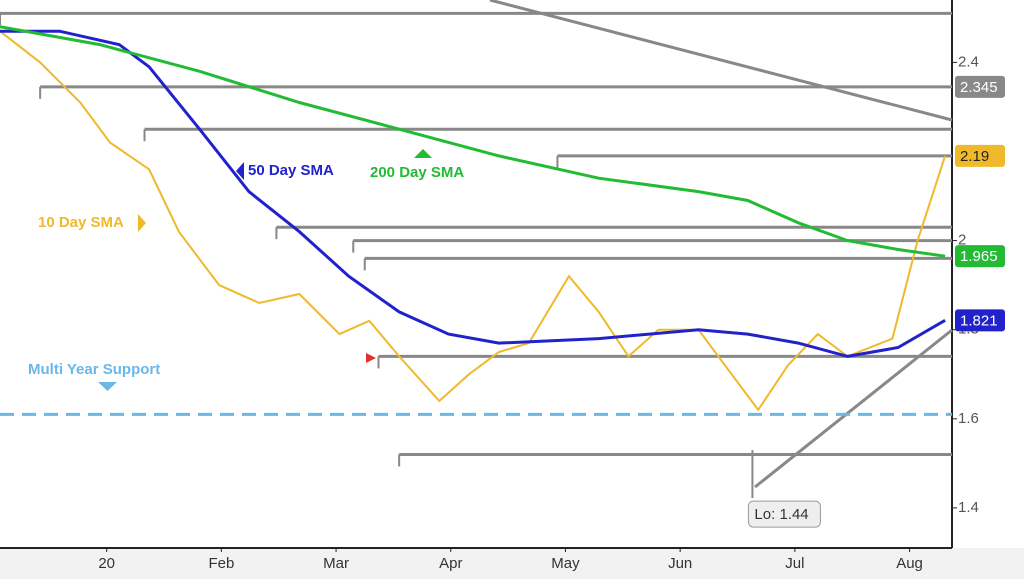  What do you see at coordinates (417, 172) in the screenshot?
I see `series-label: 200 Day SMA` at bounding box center [417, 172].